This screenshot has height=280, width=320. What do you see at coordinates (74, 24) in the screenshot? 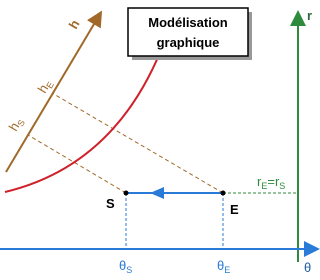
I see `h-axis-label: h` at bounding box center [74, 24].